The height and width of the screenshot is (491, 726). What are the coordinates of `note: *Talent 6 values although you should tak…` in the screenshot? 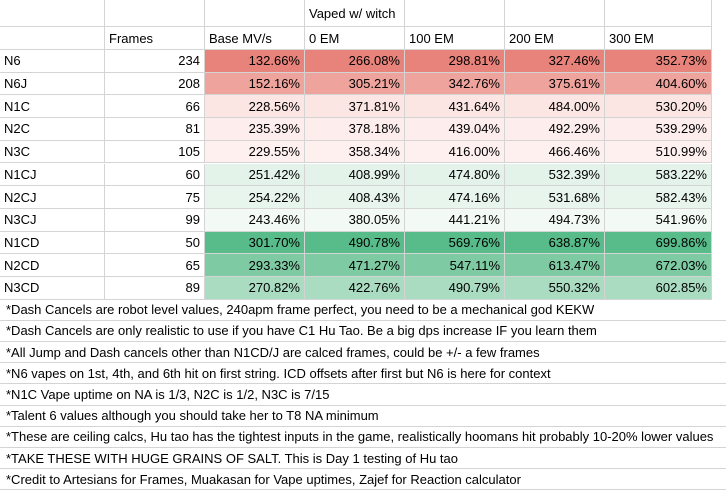 It's located at (363, 416).